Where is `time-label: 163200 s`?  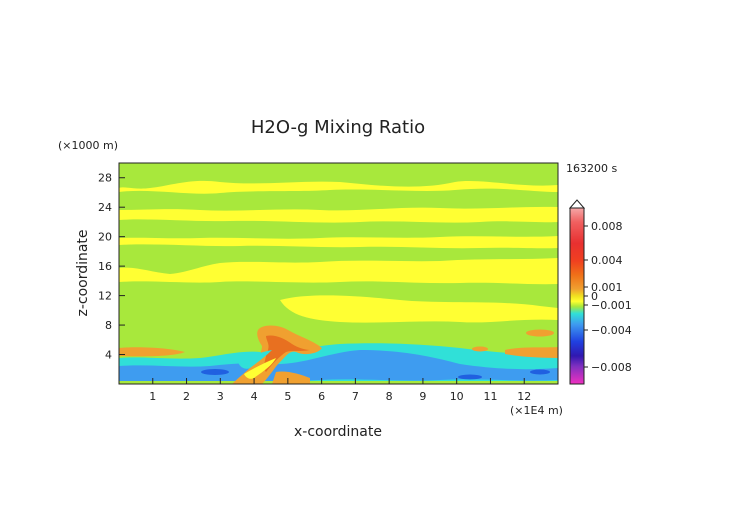
time-label: 163200 s is located at coordinates (591, 168).